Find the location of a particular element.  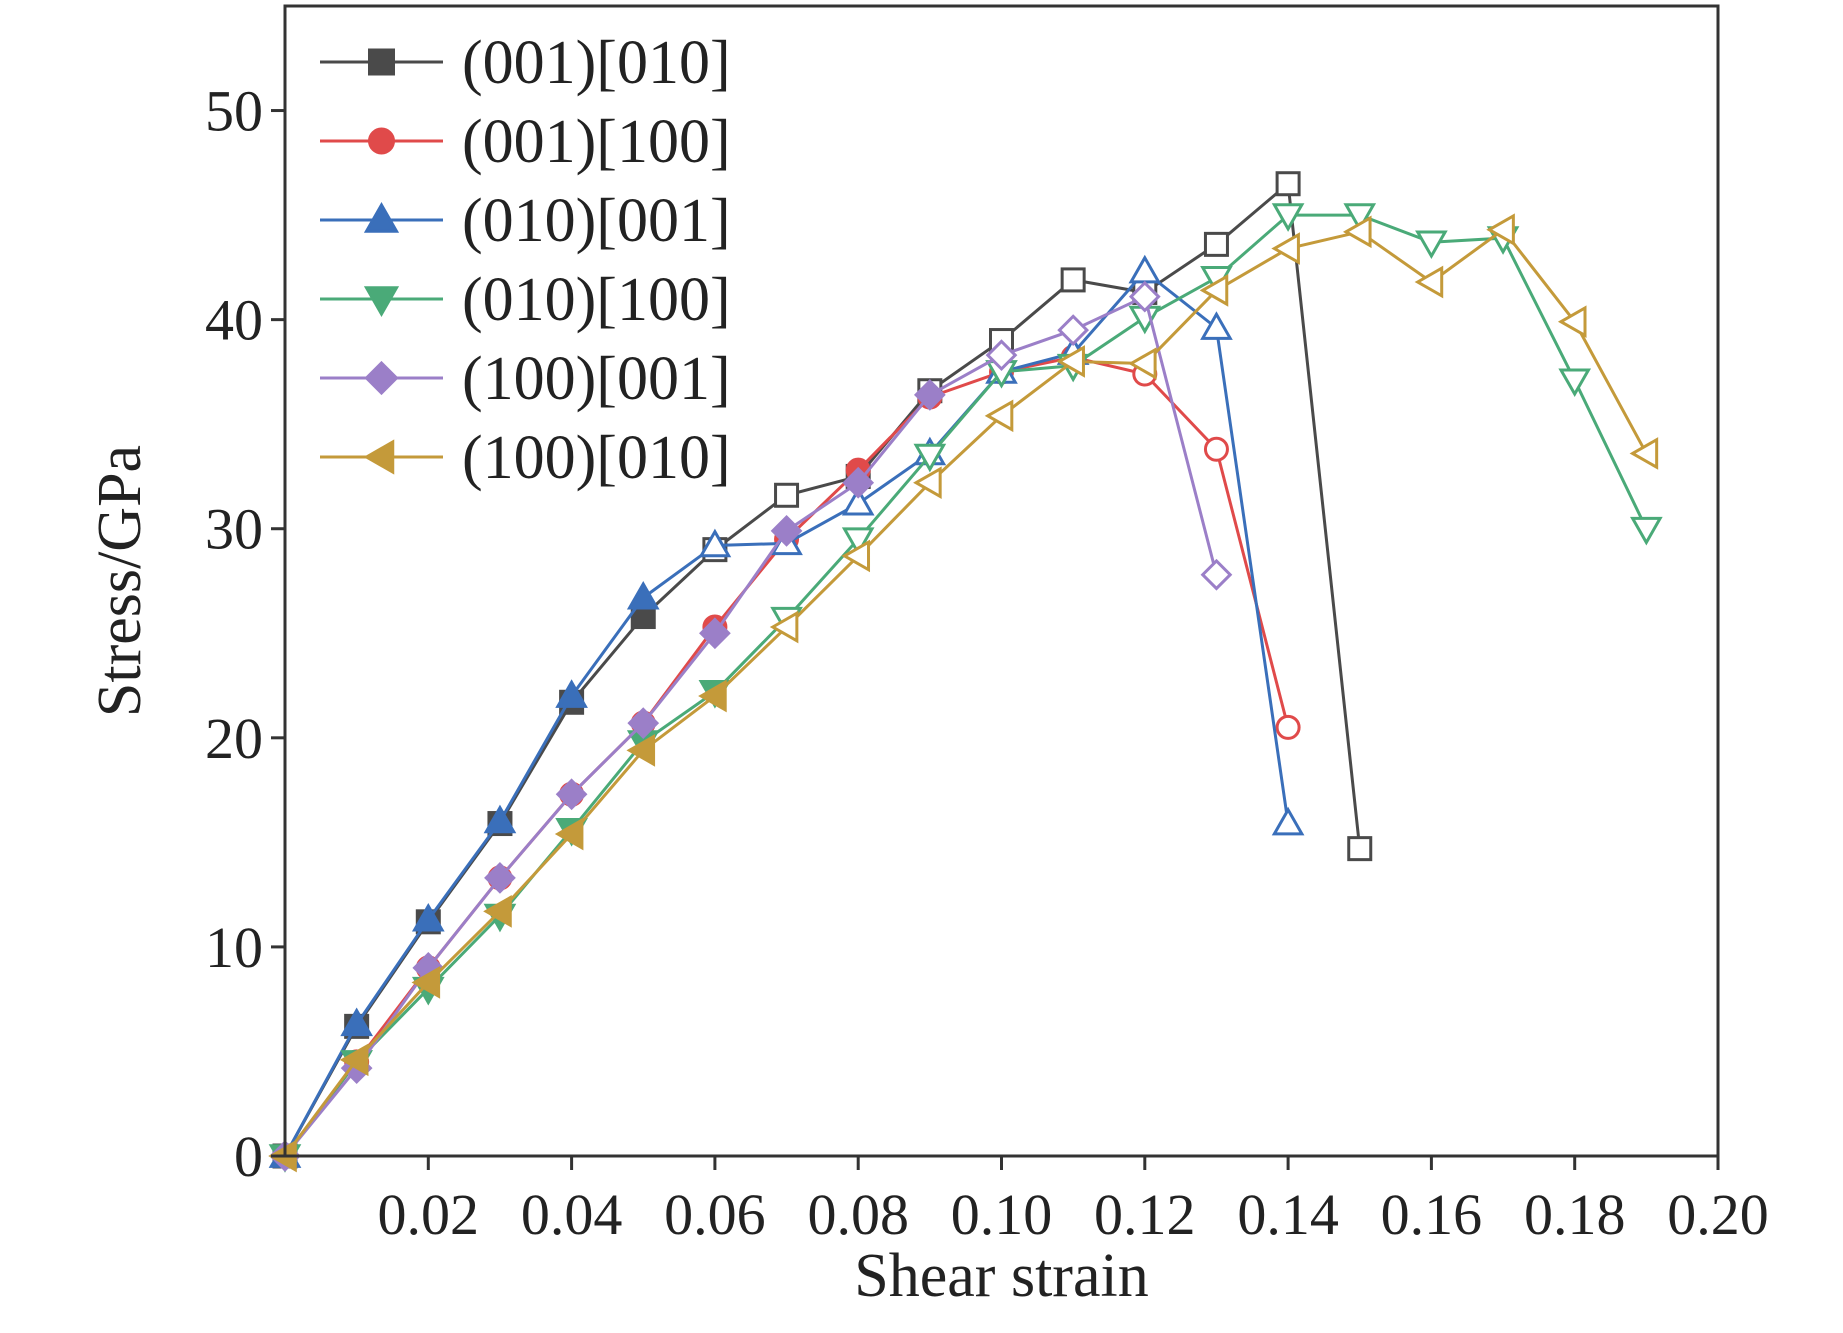

x-tick-label: 0.10 is located at coordinates (1002, 1214).